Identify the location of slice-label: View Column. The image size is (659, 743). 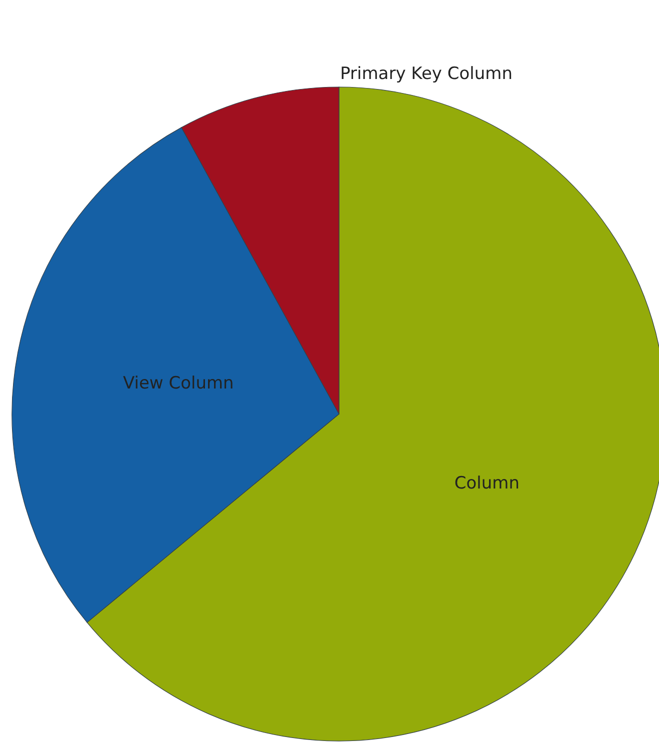
(178, 383).